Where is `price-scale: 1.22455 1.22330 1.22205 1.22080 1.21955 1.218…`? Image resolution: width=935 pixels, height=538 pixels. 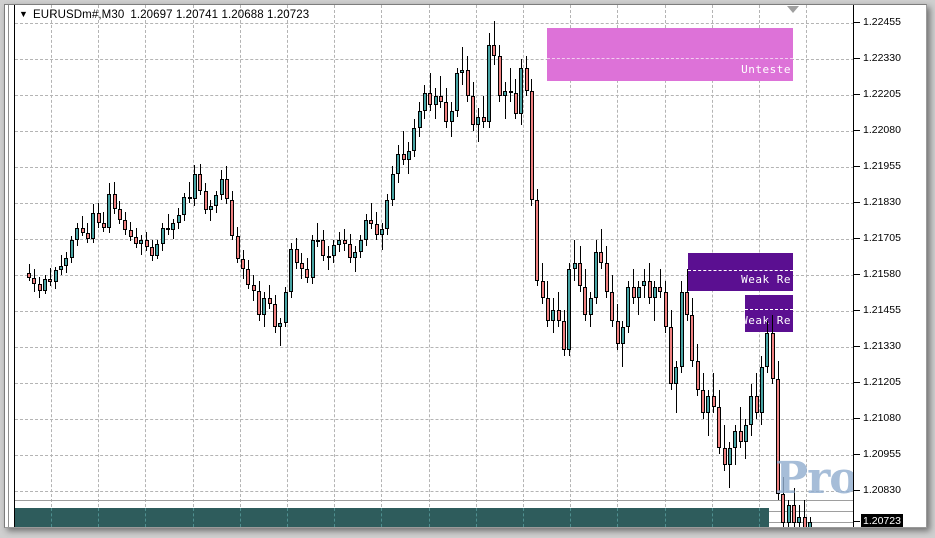
price-scale: 1.22455 1.22330 1.22205 1.22080 1.21955 1.218… is located at coordinates (889, 266).